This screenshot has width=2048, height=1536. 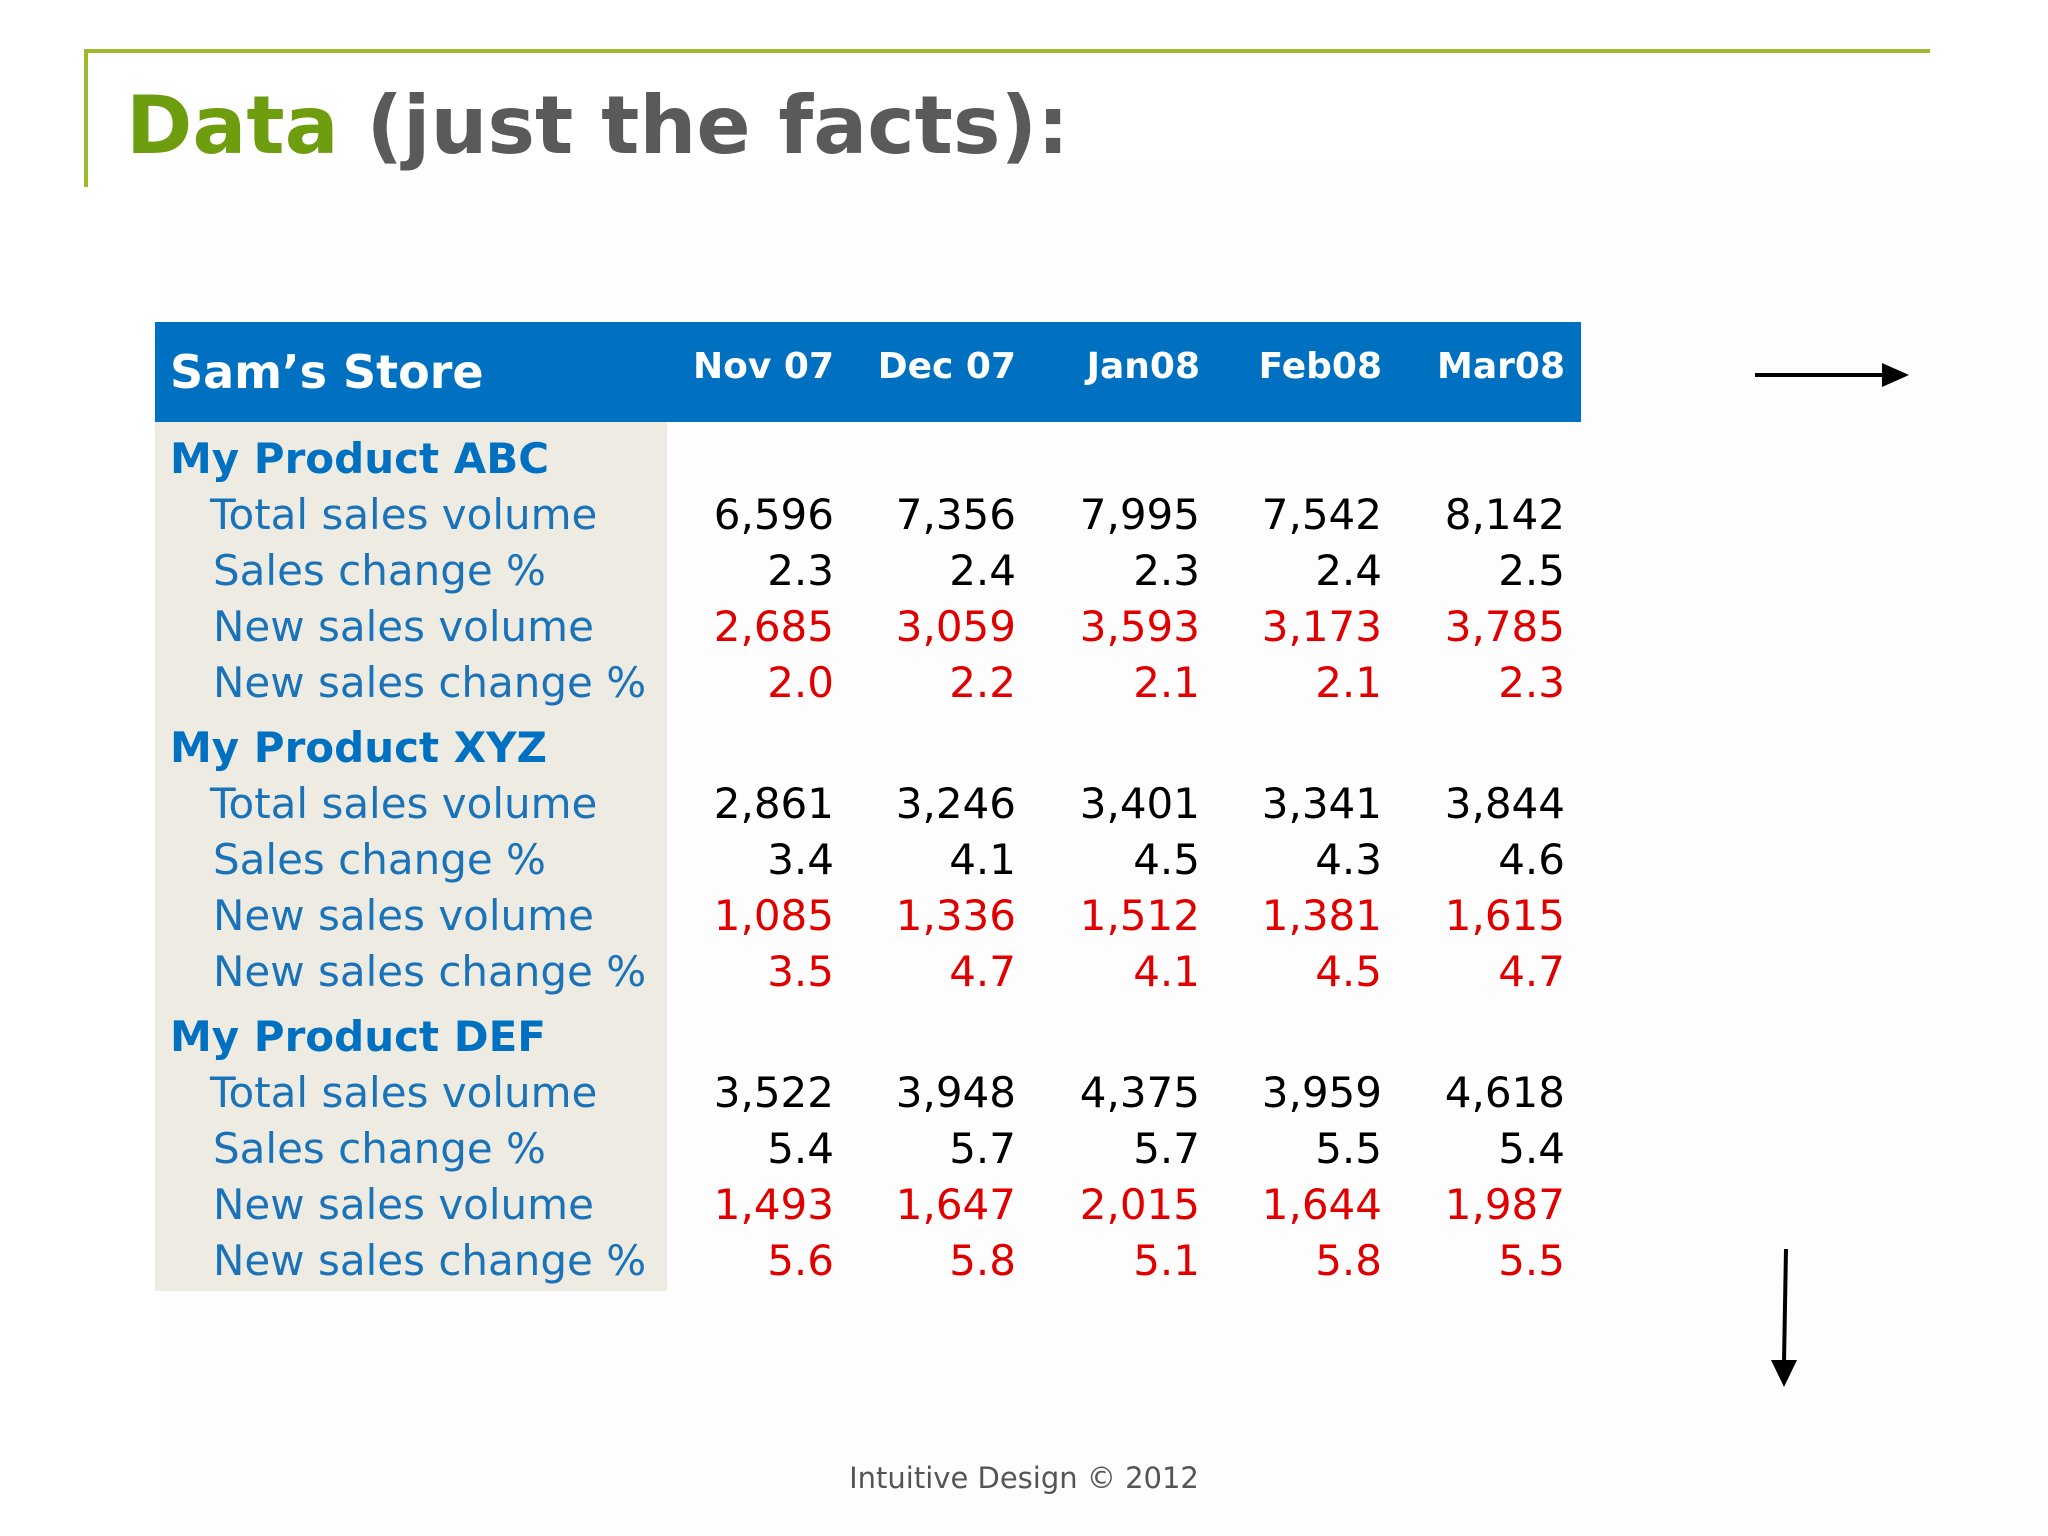 What do you see at coordinates (1504, 514) in the screenshot?
I see `table-cell: 8,142` at bounding box center [1504, 514].